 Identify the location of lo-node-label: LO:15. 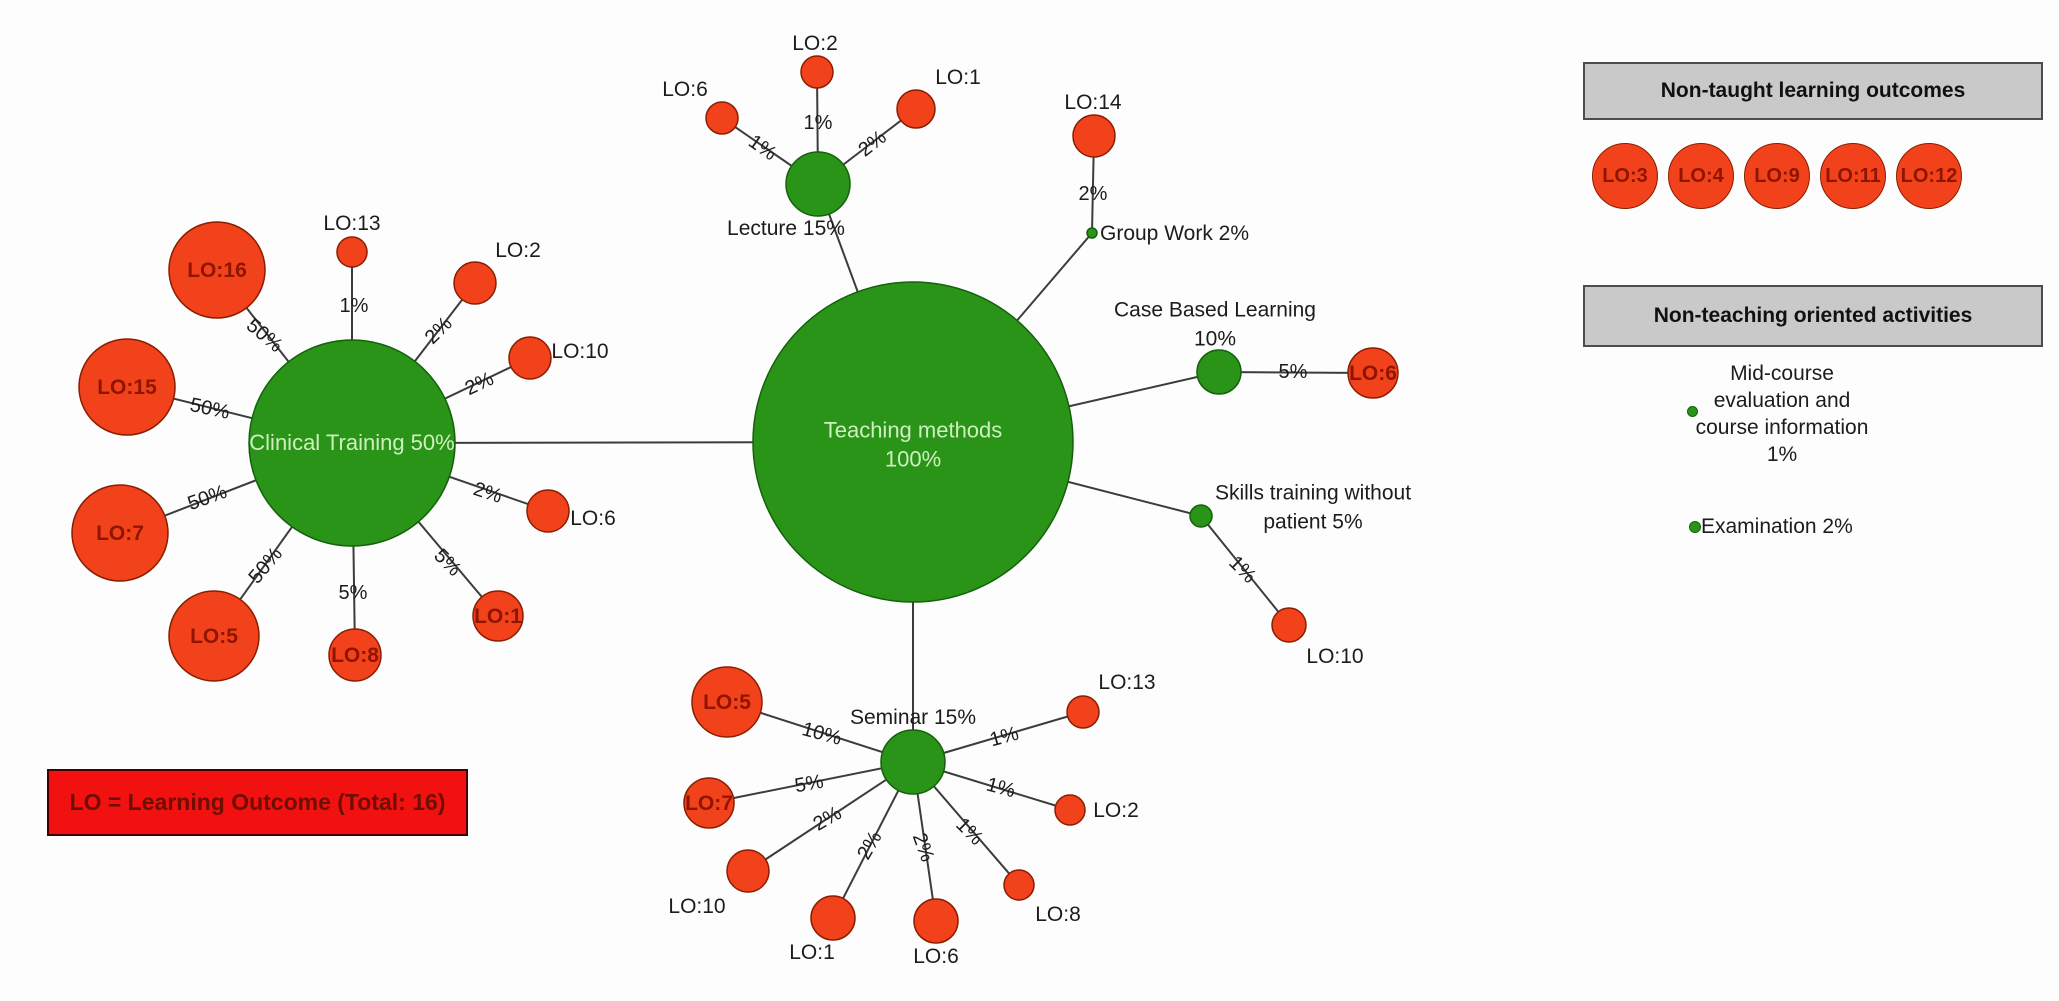
(127, 387).